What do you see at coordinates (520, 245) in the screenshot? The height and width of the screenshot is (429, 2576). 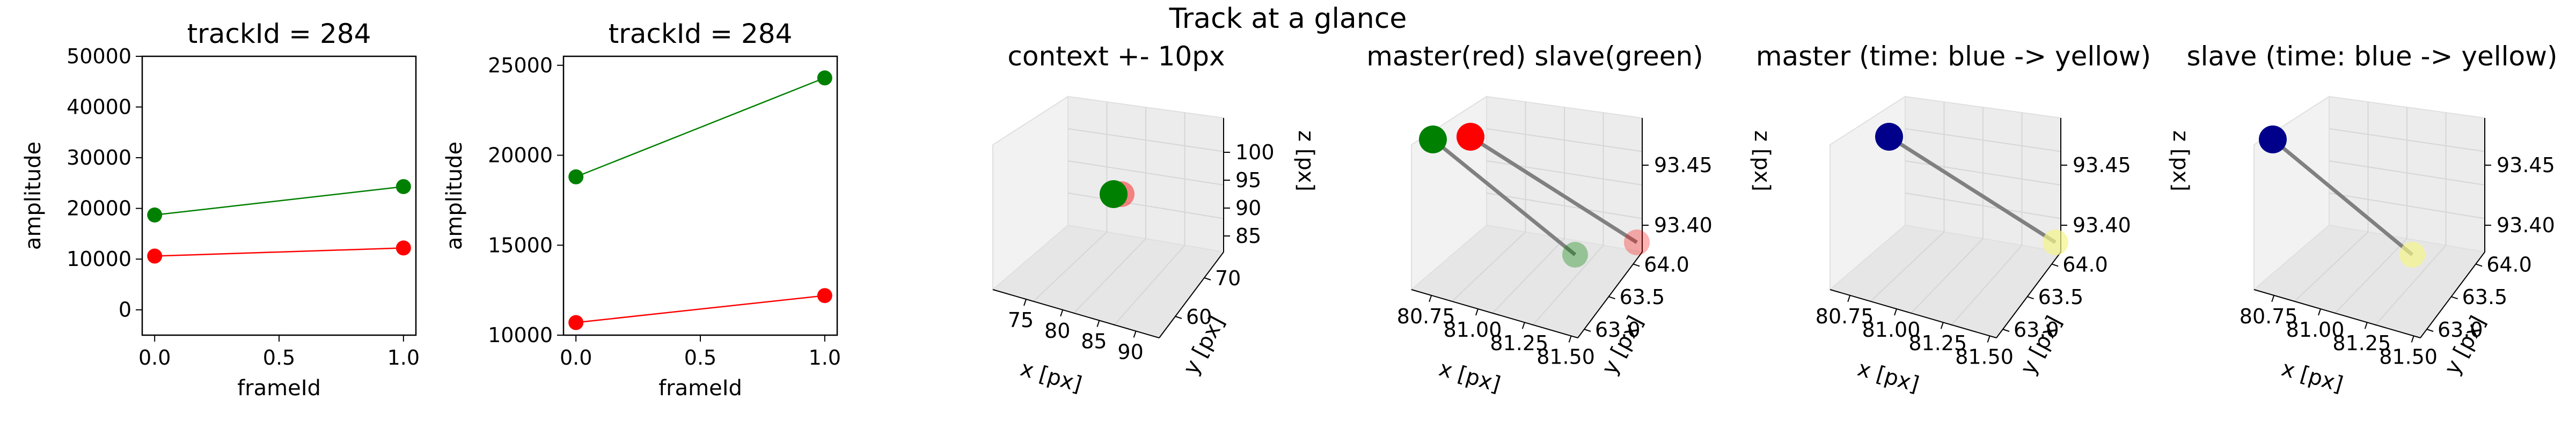 I see `y-tick-label: 15000` at bounding box center [520, 245].